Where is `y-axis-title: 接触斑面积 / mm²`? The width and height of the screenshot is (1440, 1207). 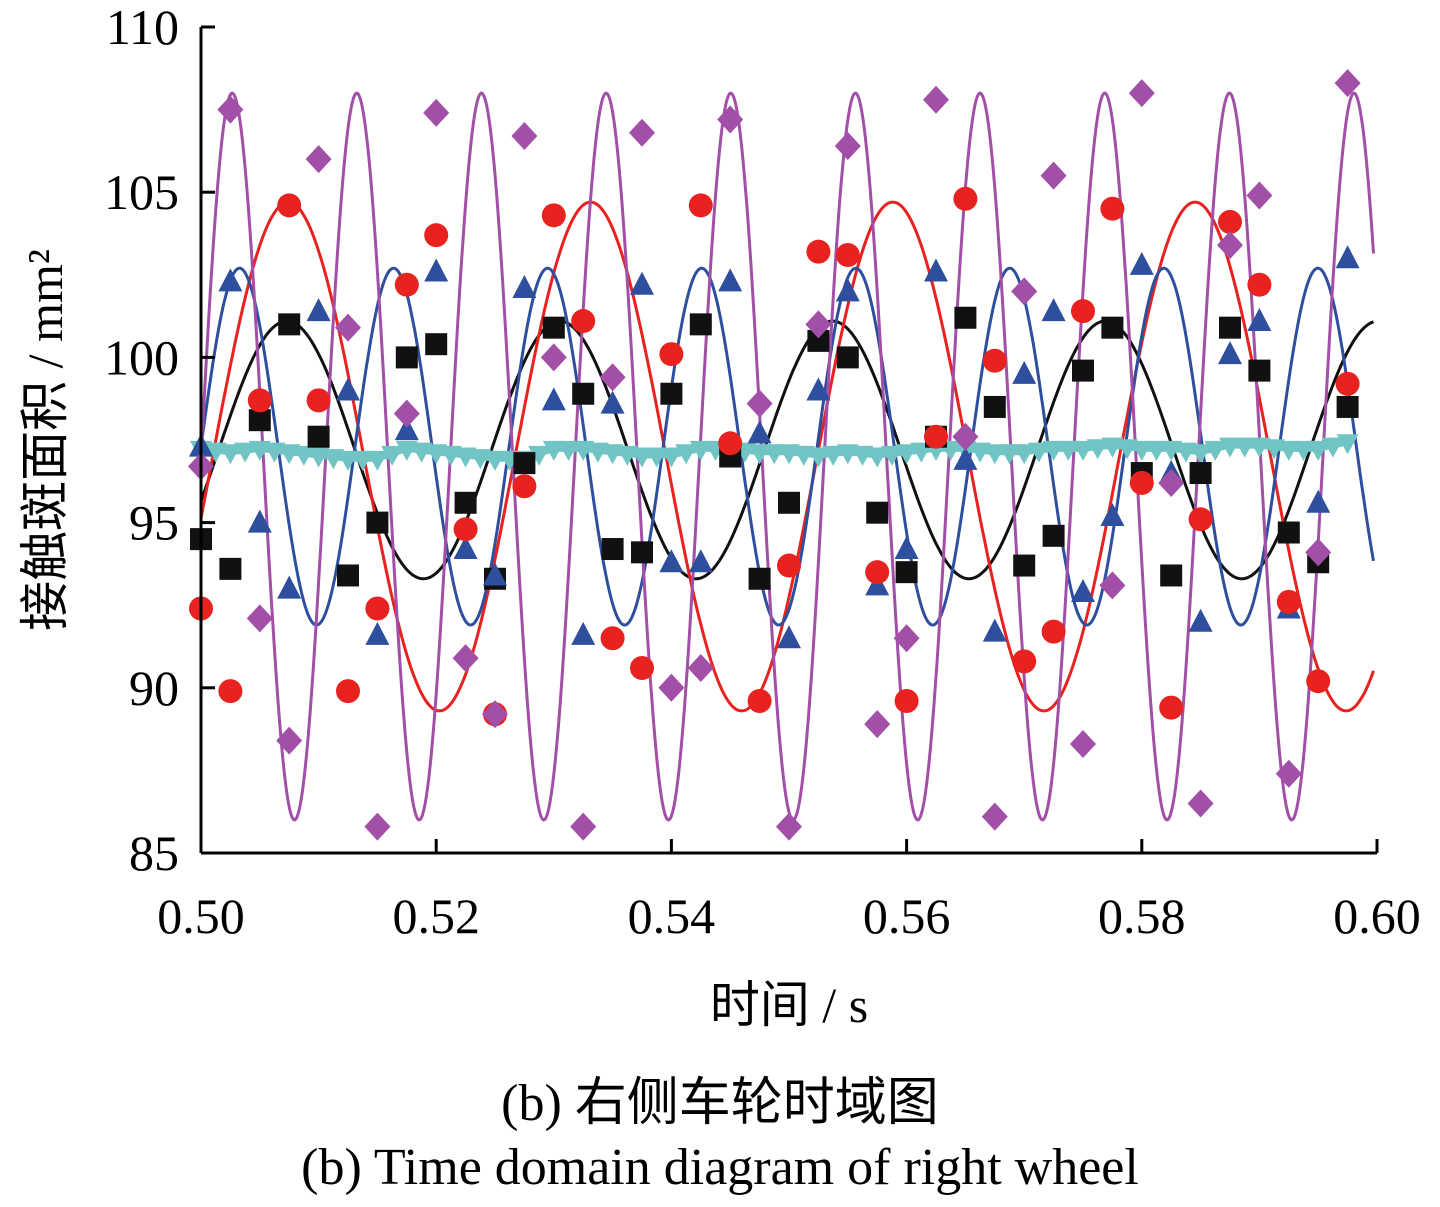
y-axis-title: 接触斑面积 / mm² is located at coordinates (45, 440).